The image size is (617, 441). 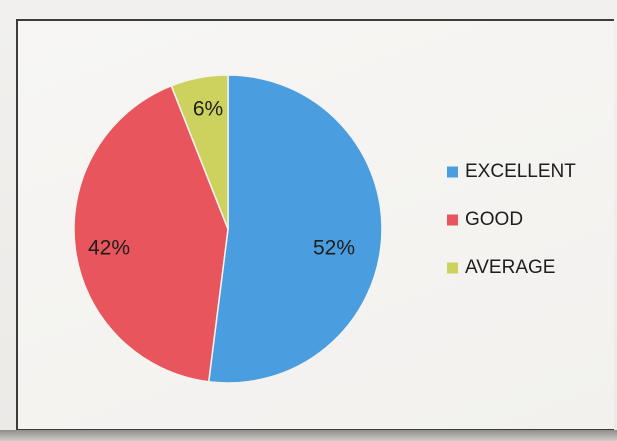 I want to click on legend-swatch-good, so click(x=452, y=220).